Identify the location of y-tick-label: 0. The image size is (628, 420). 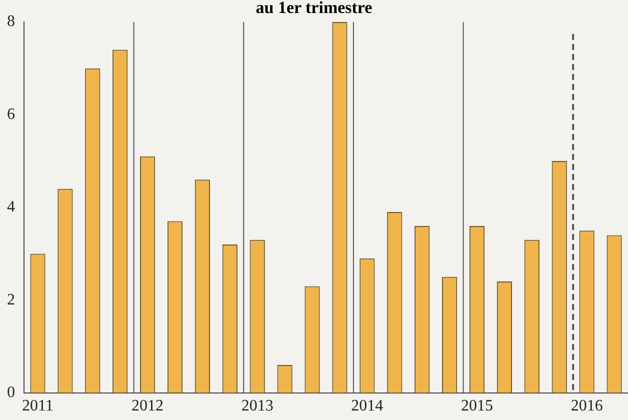
(11, 393).